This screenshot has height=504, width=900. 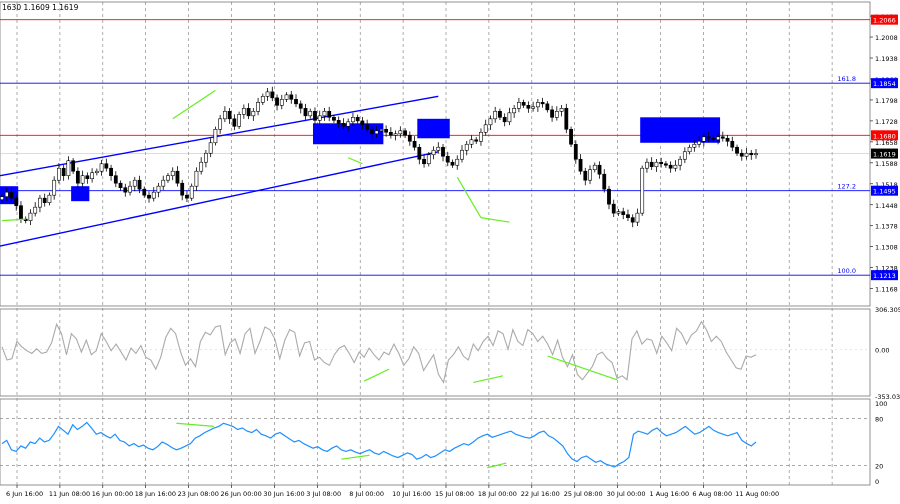 I want to click on price-divergence-line, so click(x=469, y=197).